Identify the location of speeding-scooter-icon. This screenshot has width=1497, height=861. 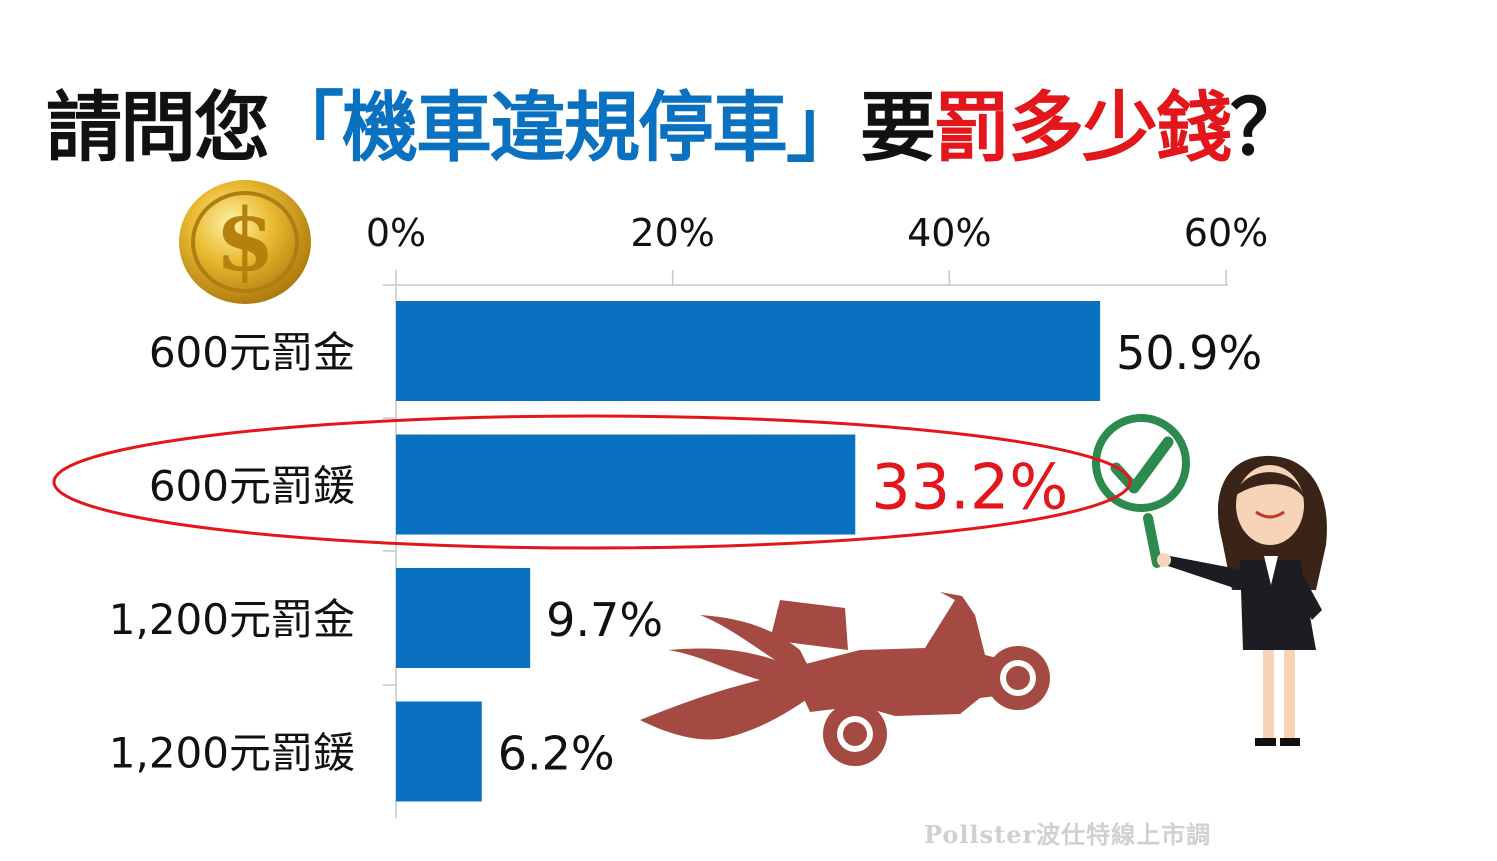
(845, 679).